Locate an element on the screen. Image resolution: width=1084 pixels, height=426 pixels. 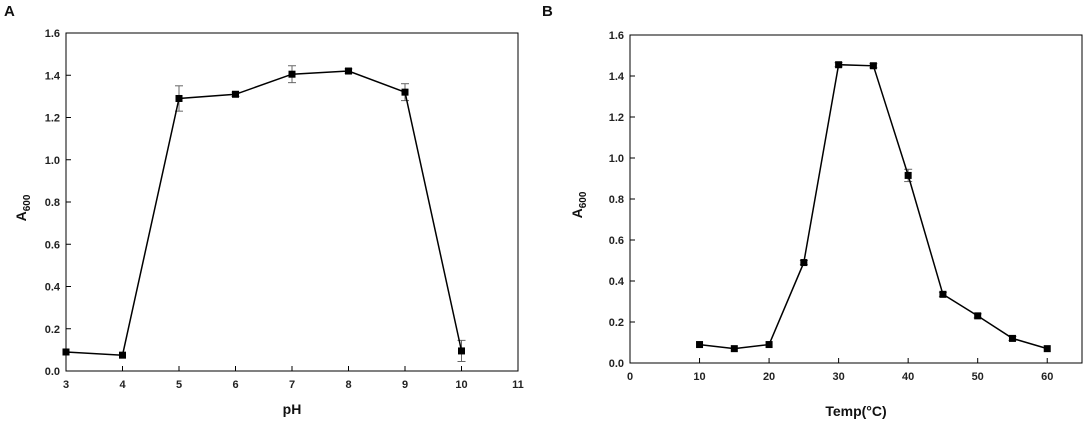
panel-b-y-tick-label: 1.2 is located at coordinates (616, 118).